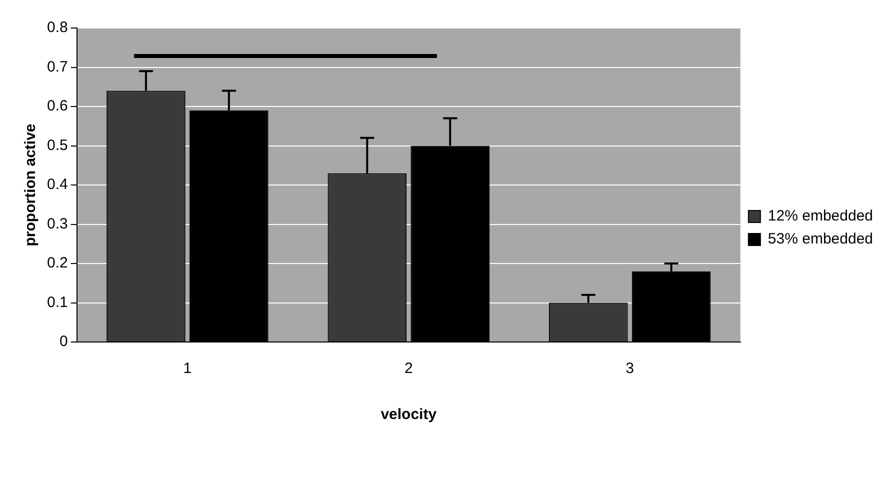  What do you see at coordinates (409, 415) in the screenshot?
I see `x-axis-title: velocity` at bounding box center [409, 415].